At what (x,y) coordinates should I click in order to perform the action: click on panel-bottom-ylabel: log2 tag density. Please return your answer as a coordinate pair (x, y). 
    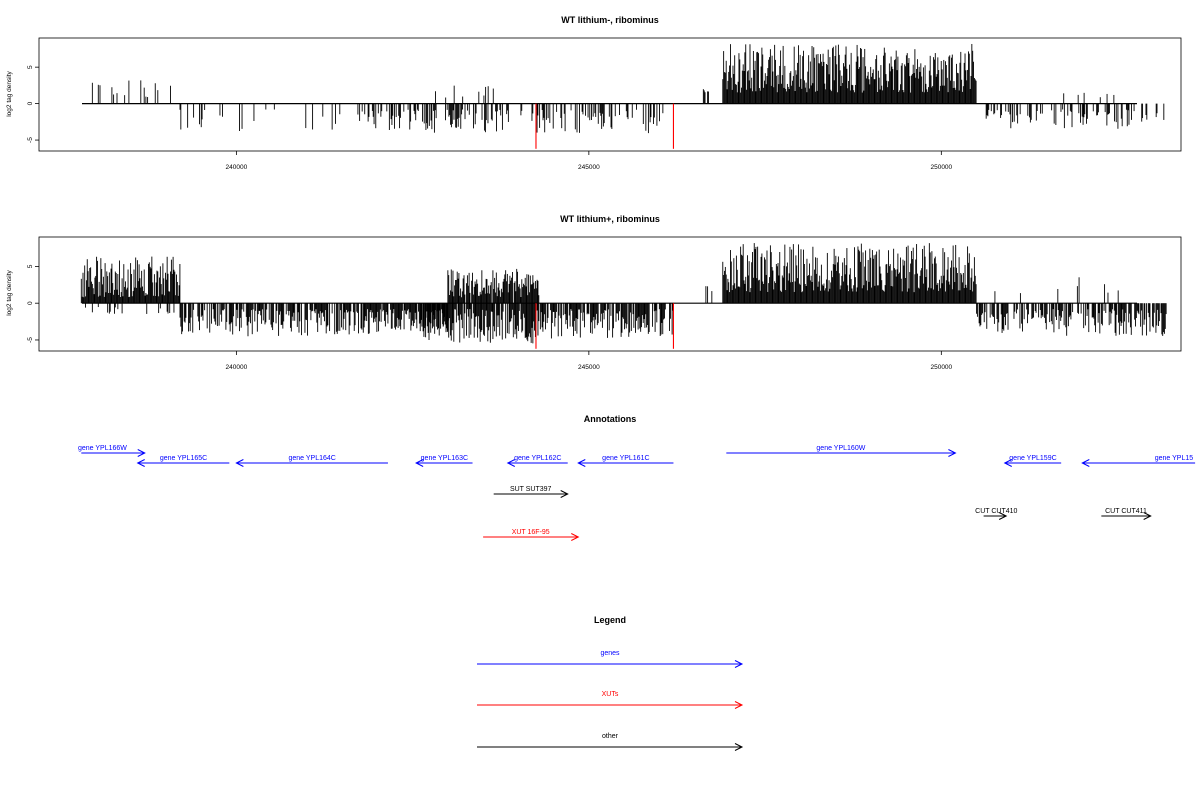
    Looking at the image, I should click on (9, 292).